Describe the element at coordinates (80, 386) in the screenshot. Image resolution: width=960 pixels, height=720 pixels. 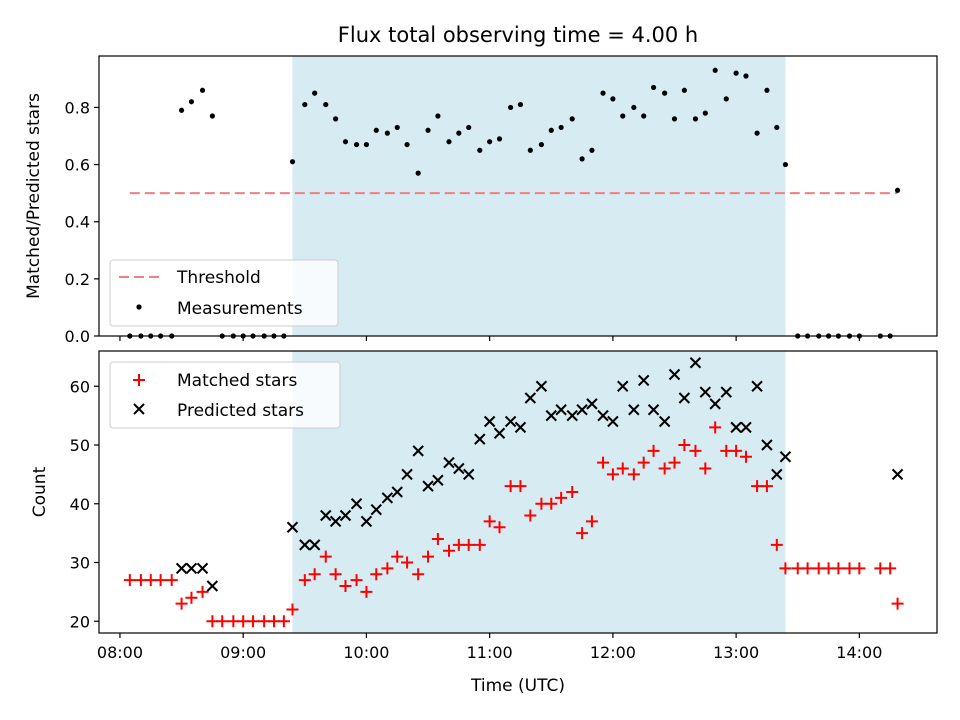
I see `bottom-y-tick-label: 60` at that location.